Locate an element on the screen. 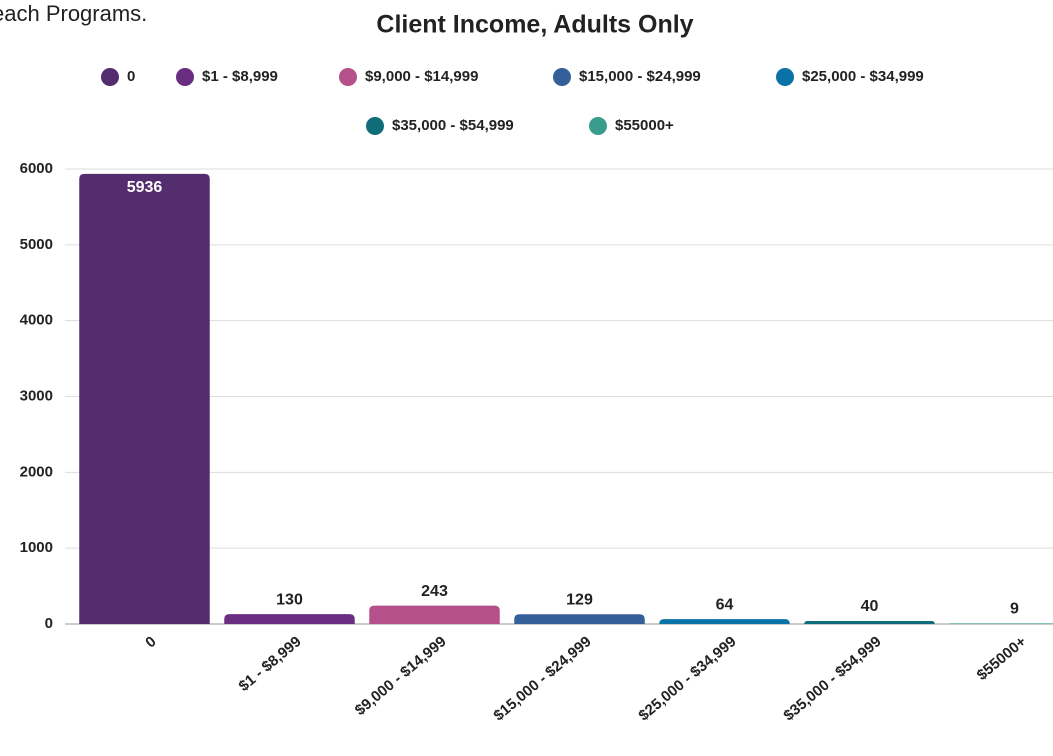 This screenshot has width=1053, height=756. chart-title: Client Income, Adults Only is located at coordinates (534, 25).